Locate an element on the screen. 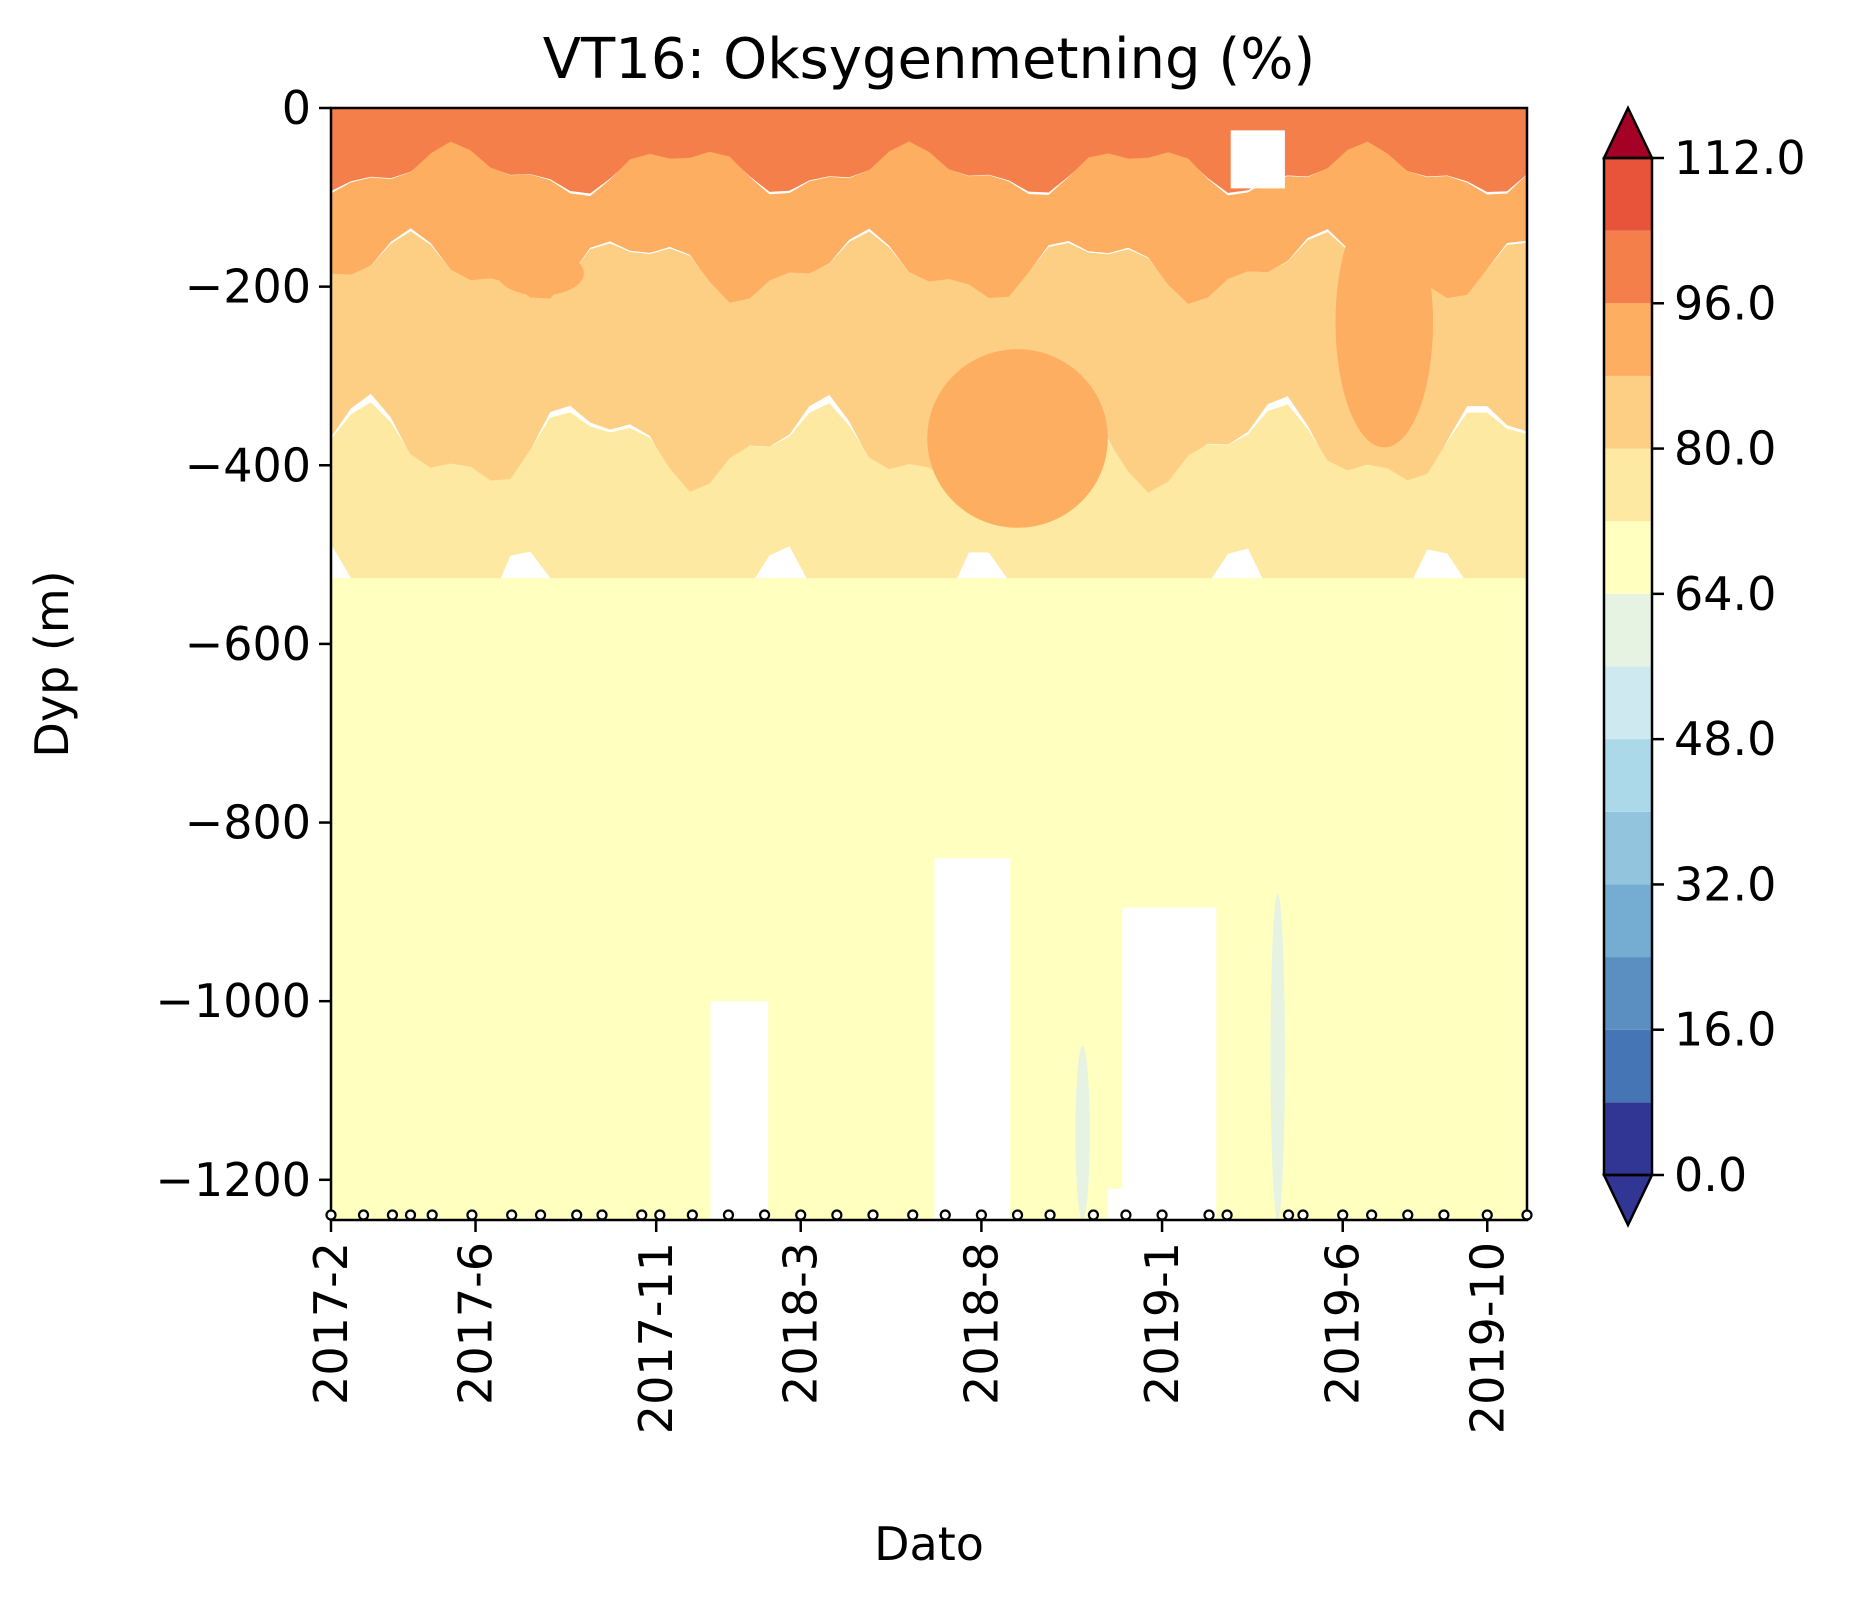 The height and width of the screenshot is (1600, 1869). y-tick-label: −800 is located at coordinates (248, 823).